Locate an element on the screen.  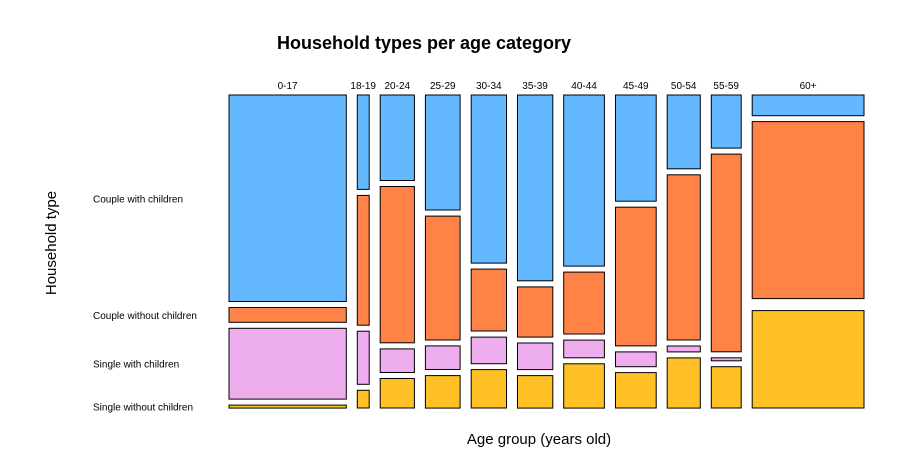
row-label-0: Couple with children is located at coordinates (138, 199).